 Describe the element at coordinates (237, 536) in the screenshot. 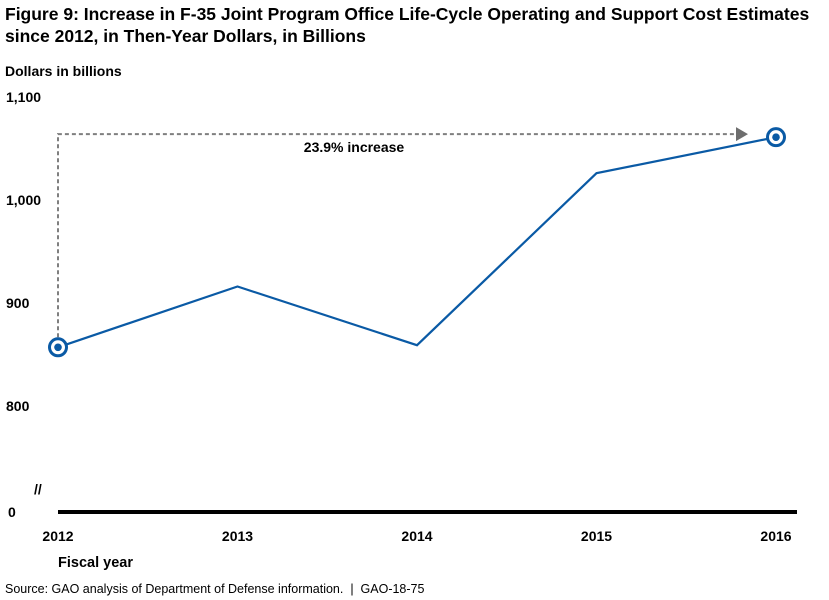

I see `x-tick-label: 2013` at that location.